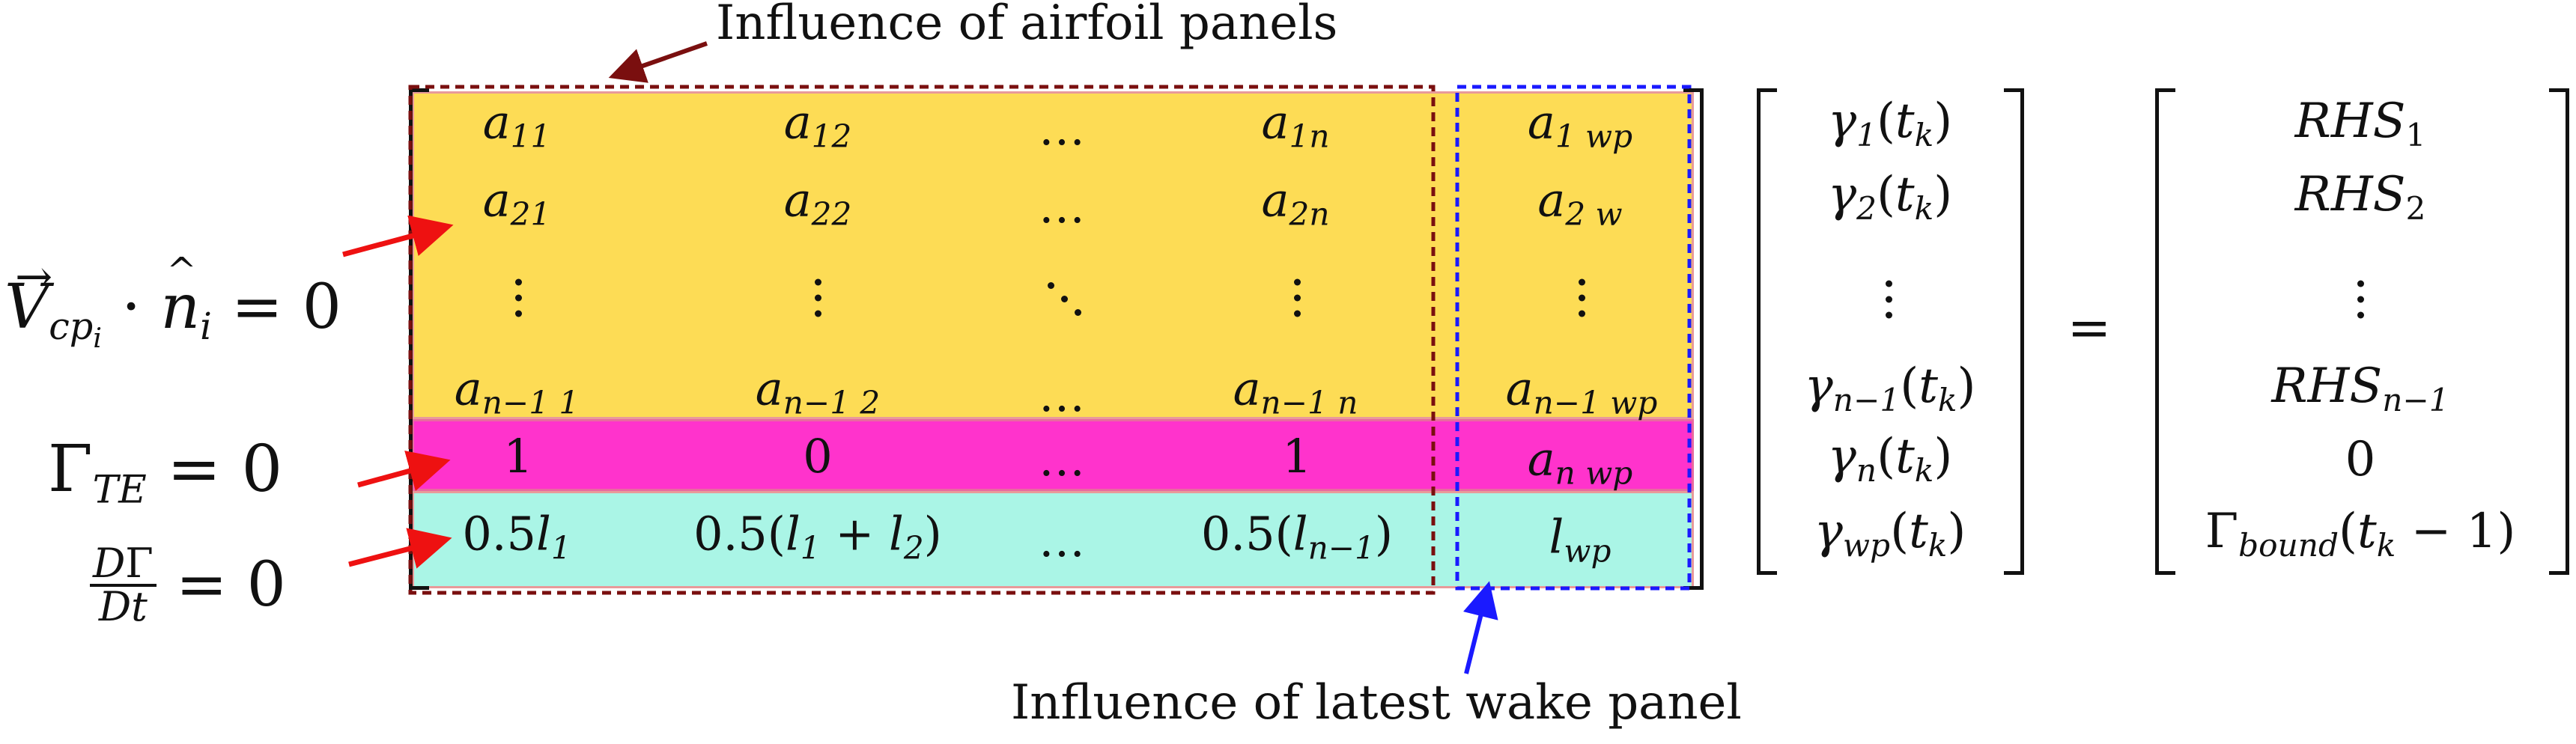  Describe the element at coordinates (1580, 202) in the screenshot. I see `matrix-cell-2-w: a2 w` at that location.